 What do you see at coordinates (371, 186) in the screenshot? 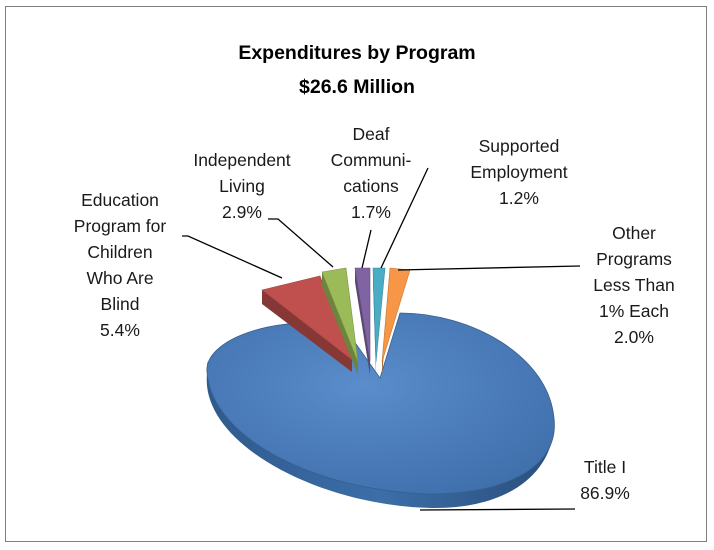
I see `data-label-line-deaf: cations` at bounding box center [371, 186].